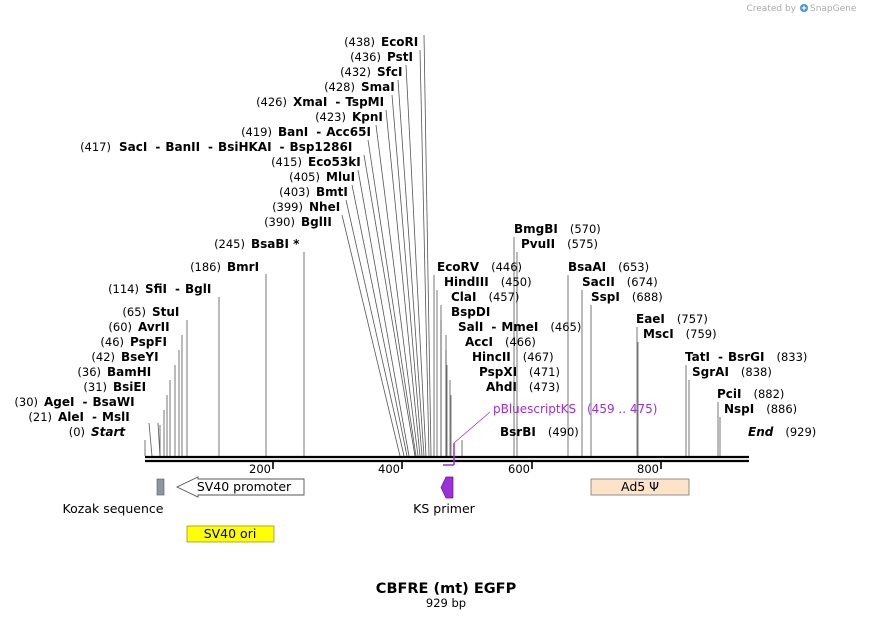  I want to click on ks-primer-label: KS primer, so click(444, 508).